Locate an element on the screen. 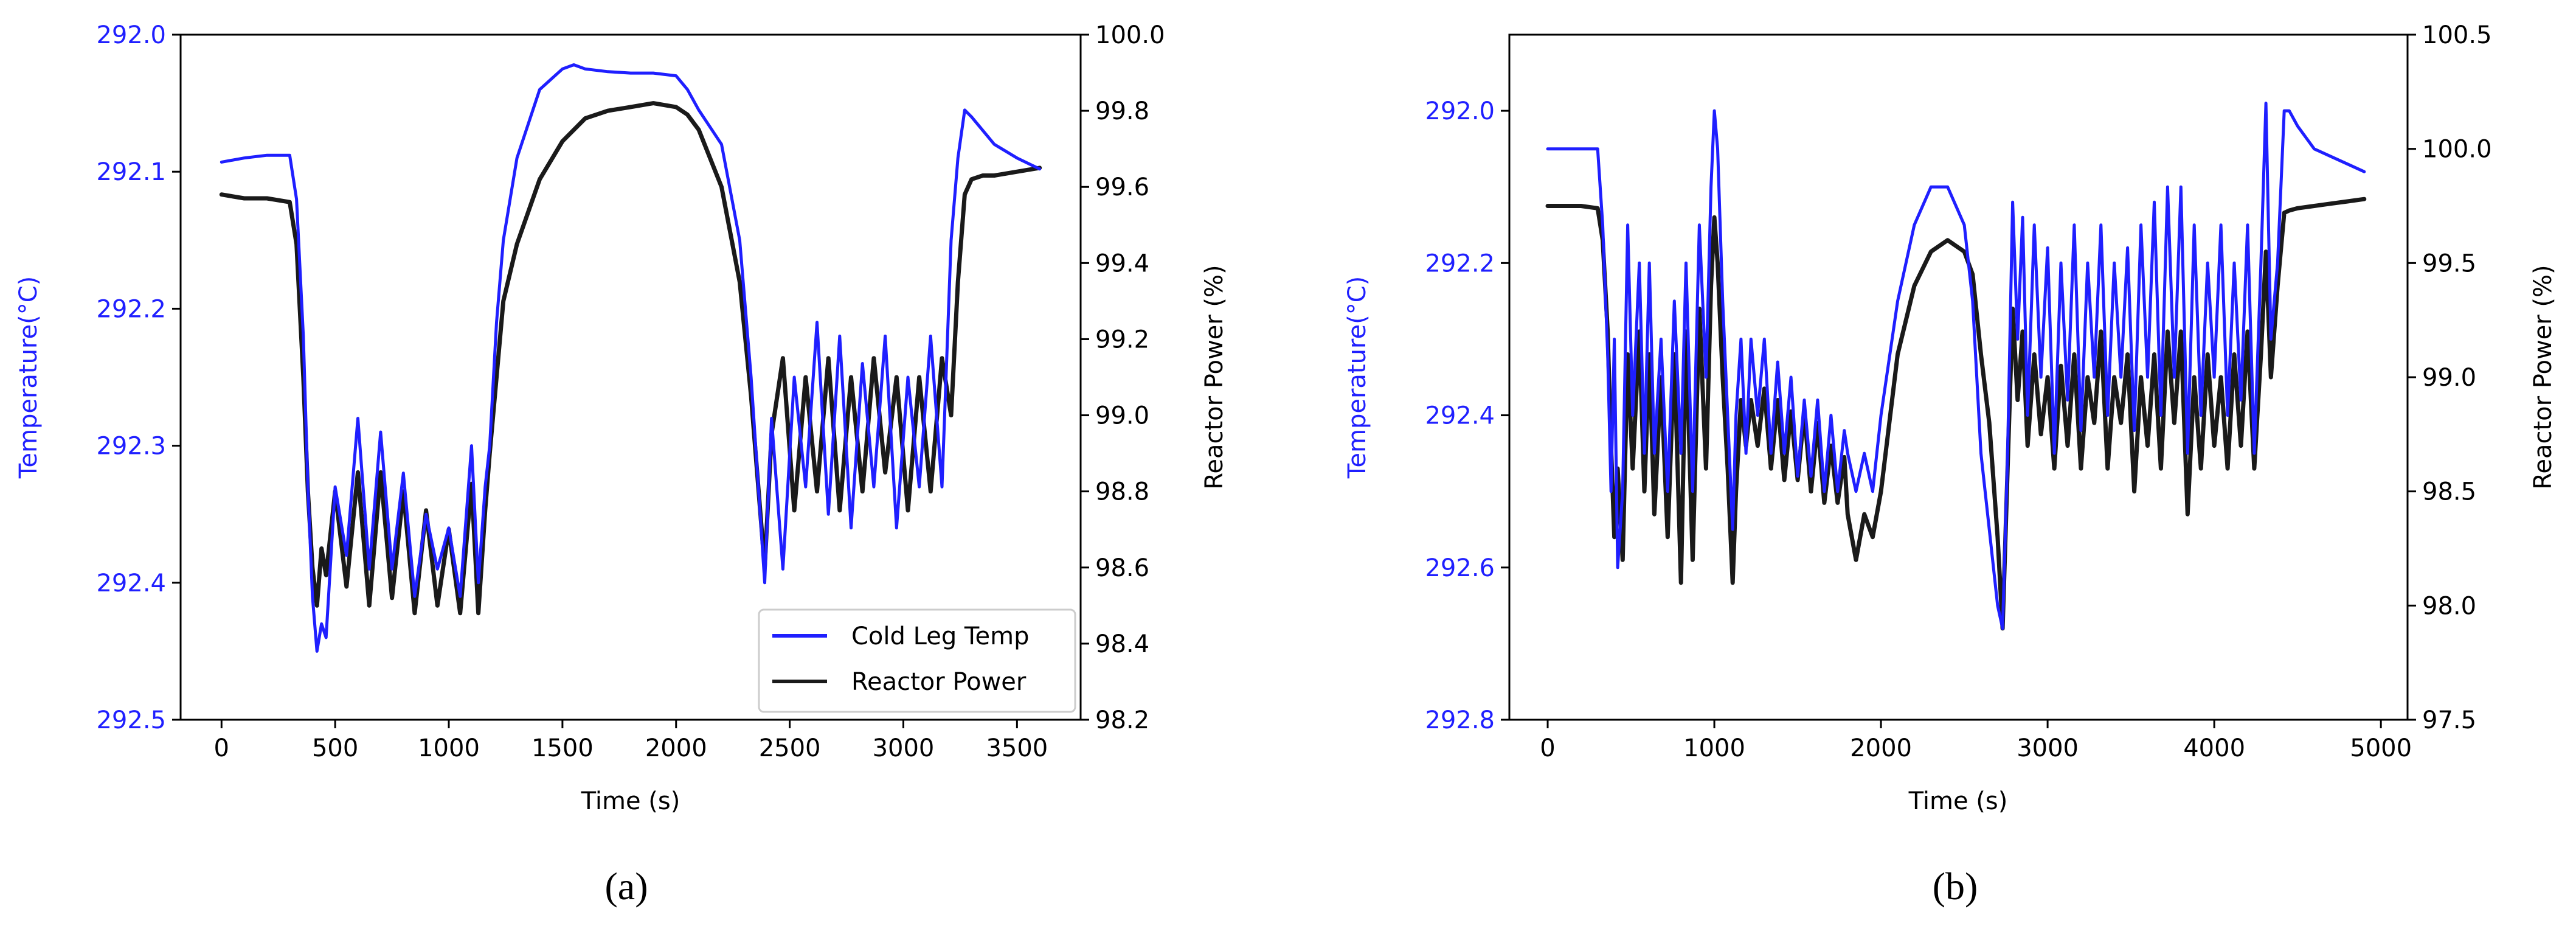 This screenshot has height=926, width=2576. panel-a-x-tick-label: 2000 is located at coordinates (676, 748).